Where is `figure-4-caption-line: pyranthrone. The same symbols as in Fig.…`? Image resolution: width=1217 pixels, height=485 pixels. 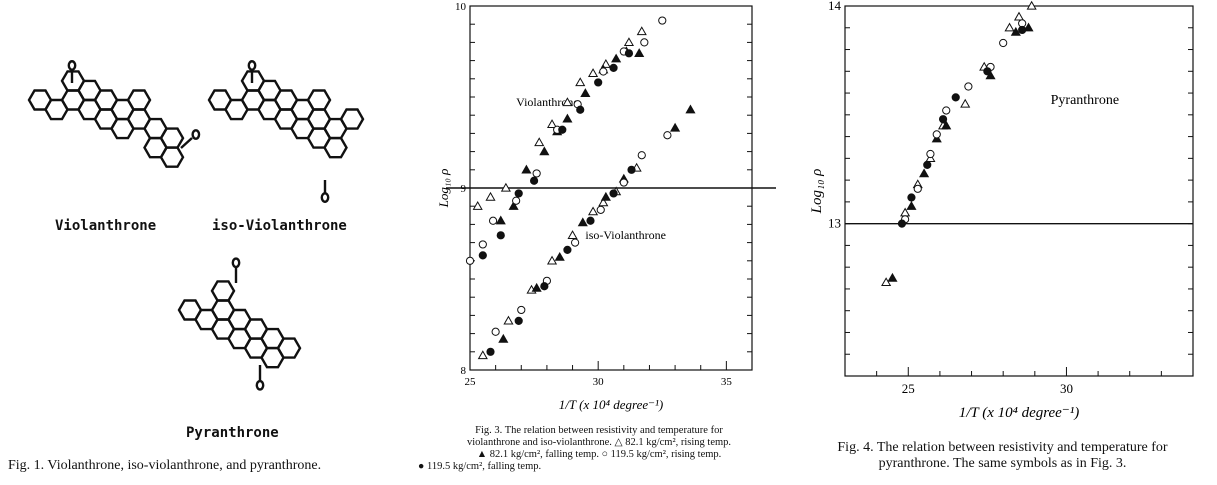
figure-4-caption-line: pyranthrone. The same symbols as in Fig.… is located at coordinates (1002, 464).